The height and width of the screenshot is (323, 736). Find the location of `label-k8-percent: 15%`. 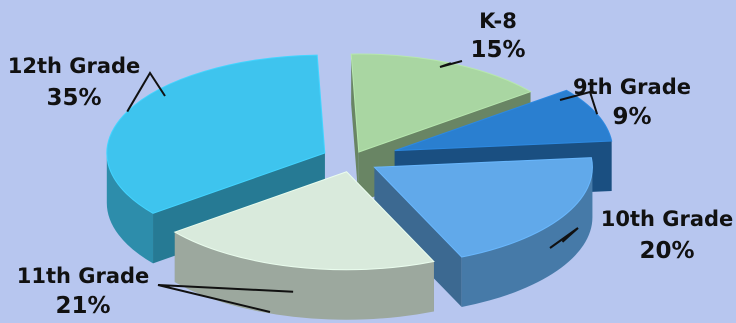

label-k8-percent: 15% is located at coordinates (497, 50).